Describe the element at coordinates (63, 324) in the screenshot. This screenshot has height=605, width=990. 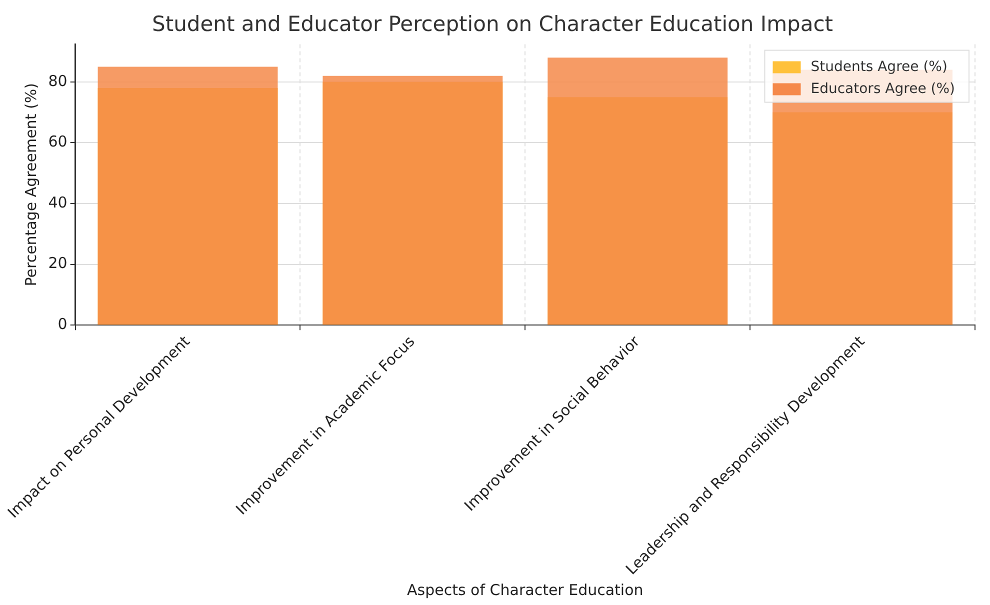
I see `y-tick-label: 0` at that location.